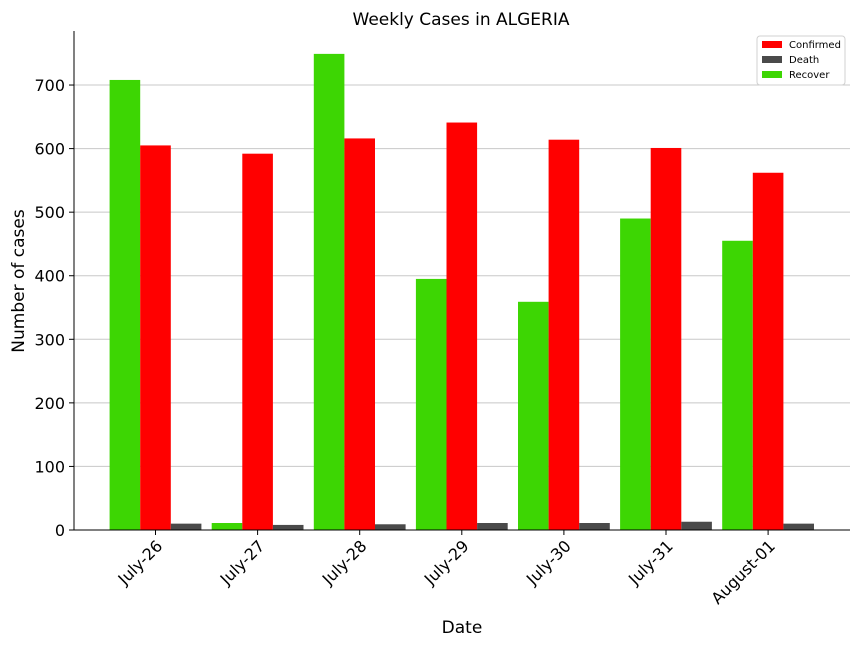  What do you see at coordinates (49, 276) in the screenshot?
I see `y-tick-label: 400` at bounding box center [49, 276].